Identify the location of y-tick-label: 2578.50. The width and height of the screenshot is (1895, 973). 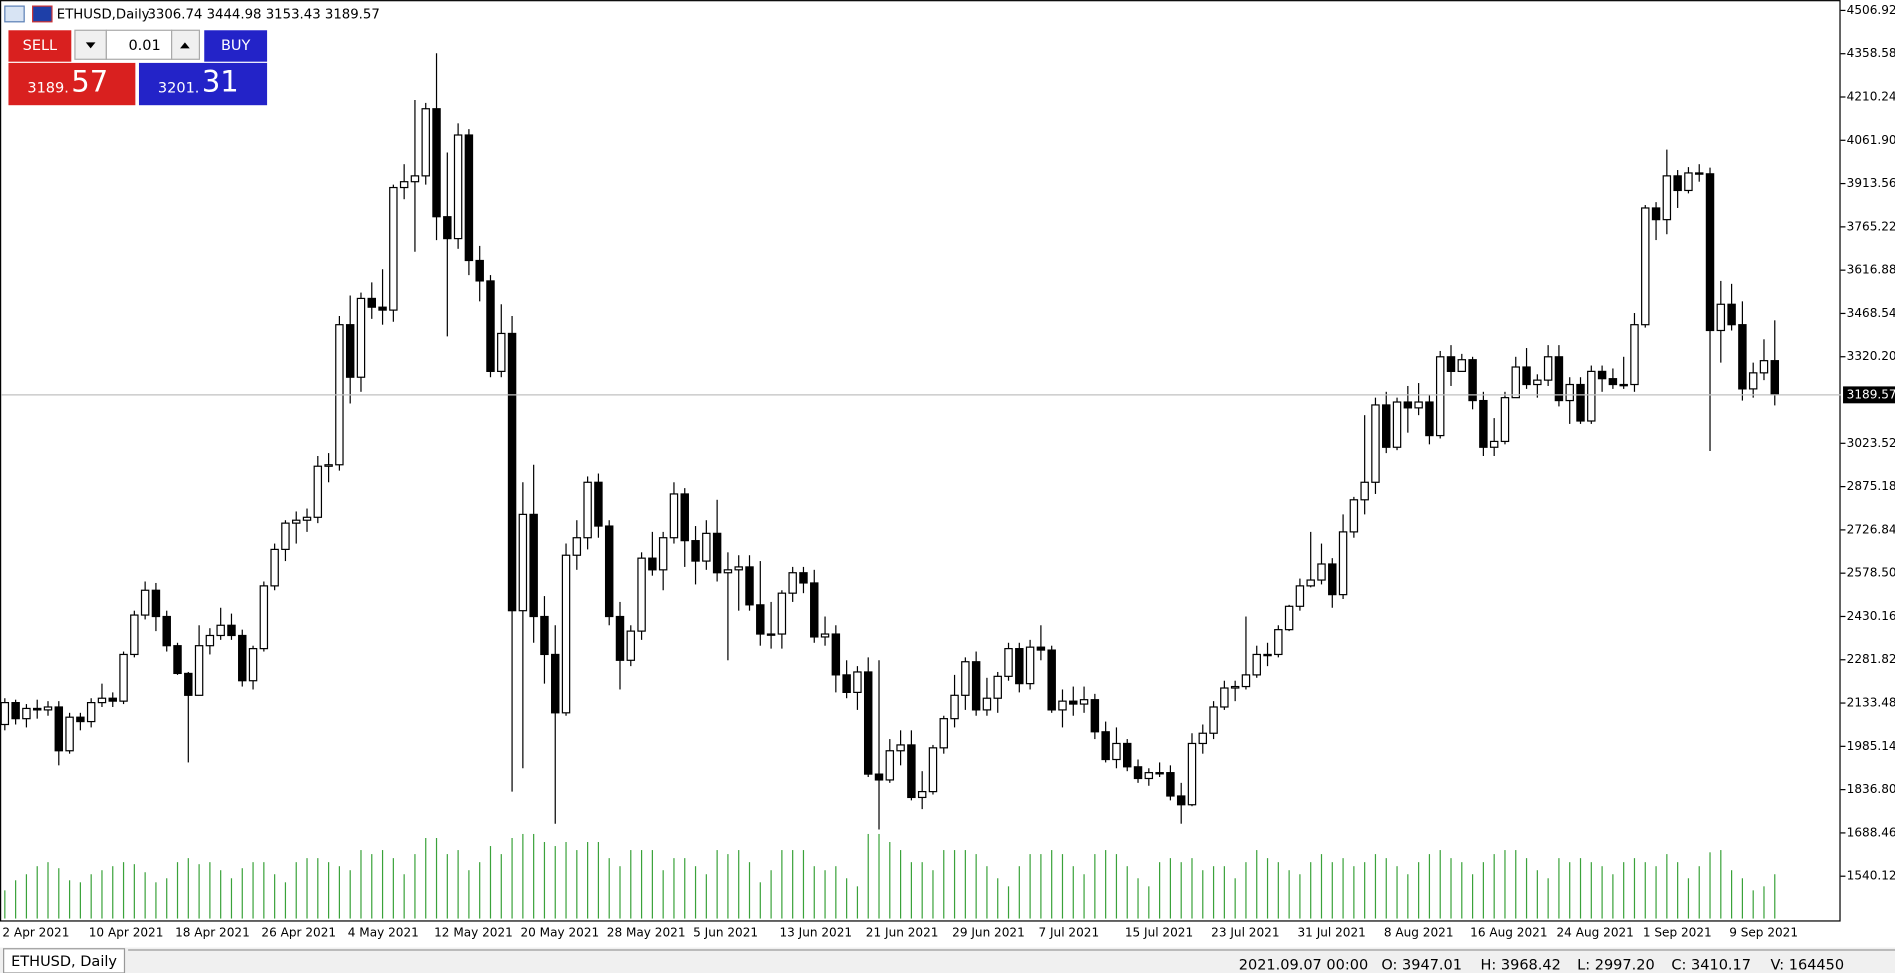
(1871, 573).